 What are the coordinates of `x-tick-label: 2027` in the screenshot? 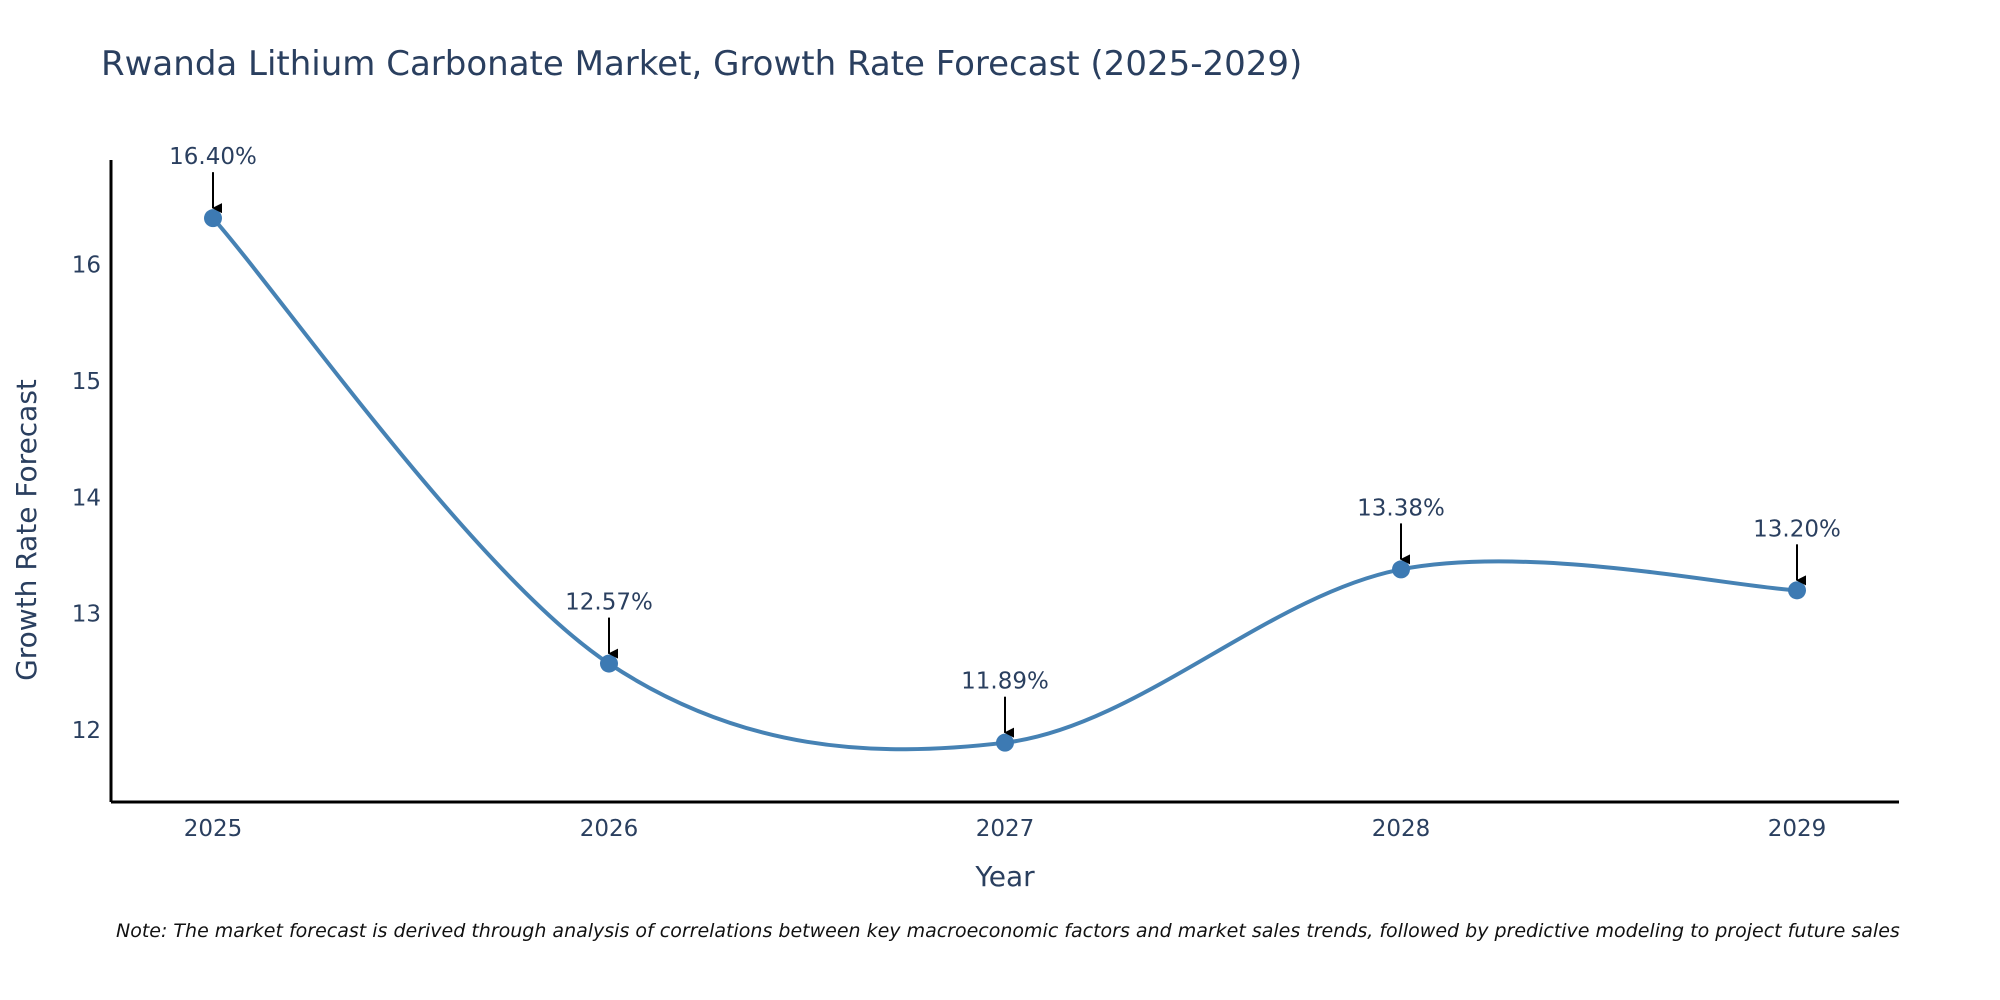 It's located at (1005, 829).